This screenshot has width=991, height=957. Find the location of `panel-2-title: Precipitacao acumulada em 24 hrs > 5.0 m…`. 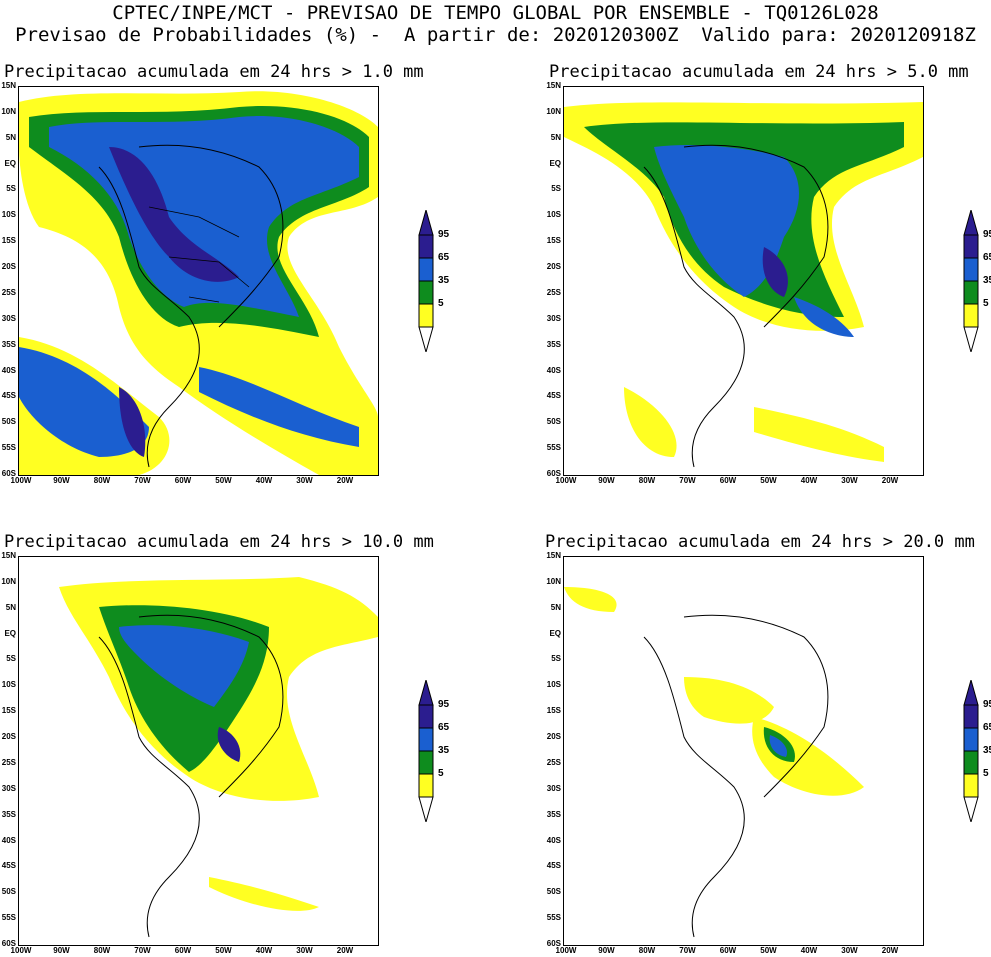

panel-2-title: Precipitacao acumulada em 24 hrs > 5.0 m… is located at coordinates (759, 72).